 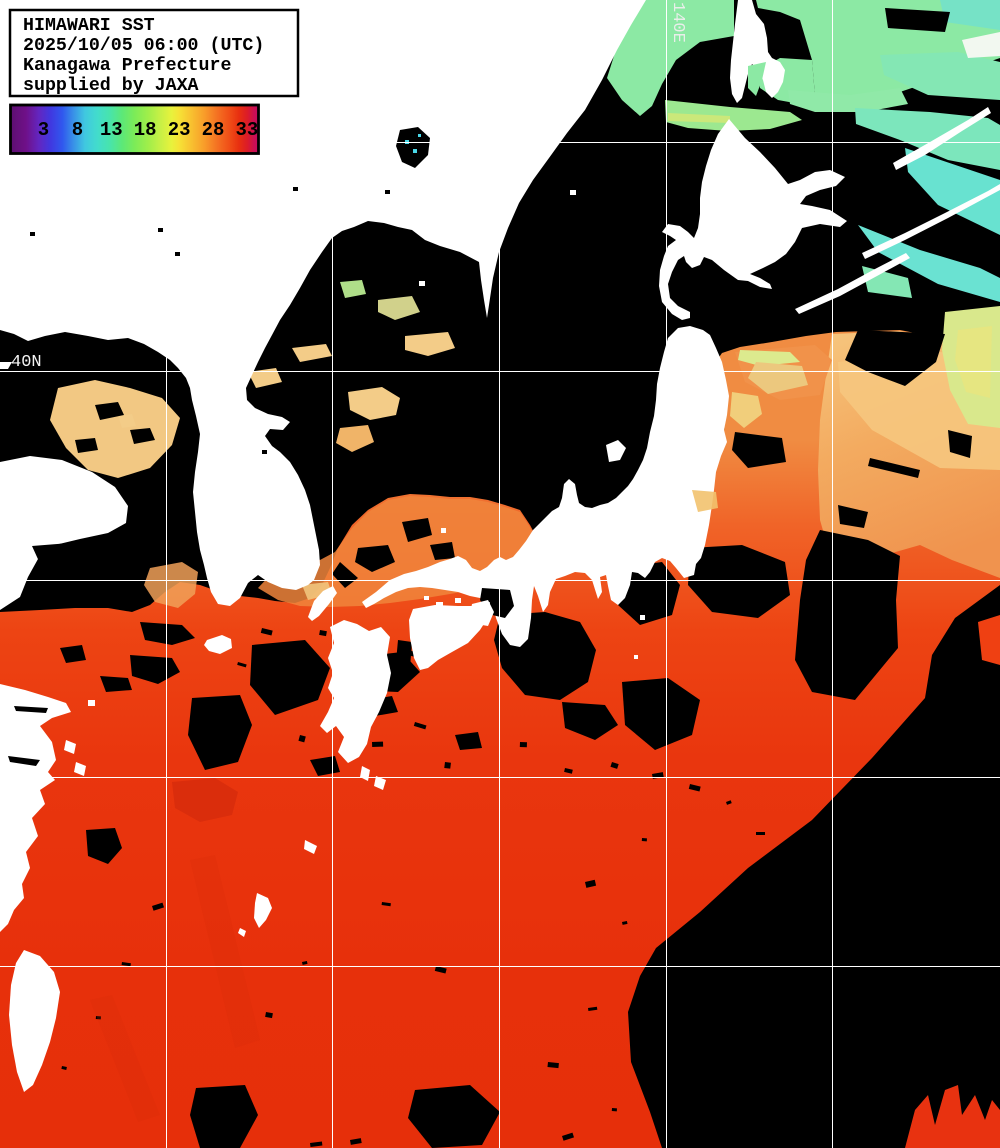 I want to click on svg-text: HIMAWARI SST, so click(x=89, y=26).